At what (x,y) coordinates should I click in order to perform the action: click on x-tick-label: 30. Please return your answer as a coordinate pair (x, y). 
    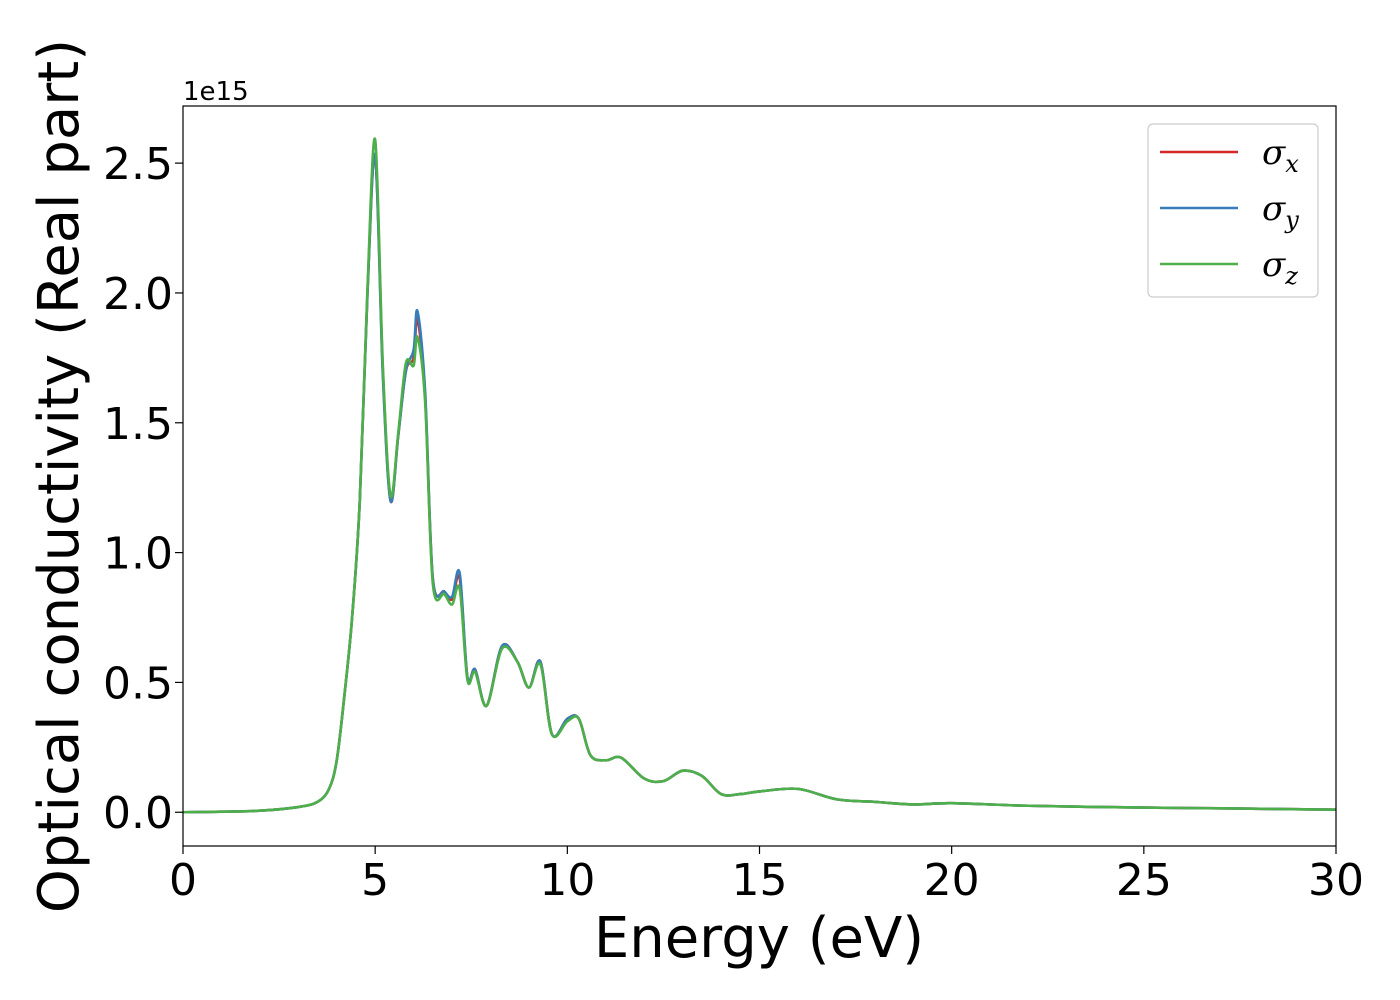
    Looking at the image, I should click on (1336, 880).